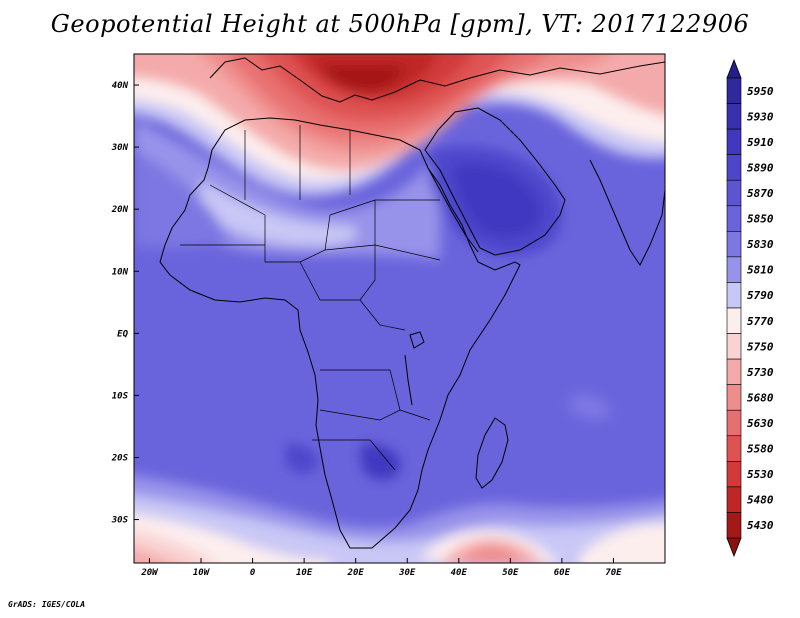 This screenshot has height=618, width=800. I want to click on lake-victoria, so click(417, 340).